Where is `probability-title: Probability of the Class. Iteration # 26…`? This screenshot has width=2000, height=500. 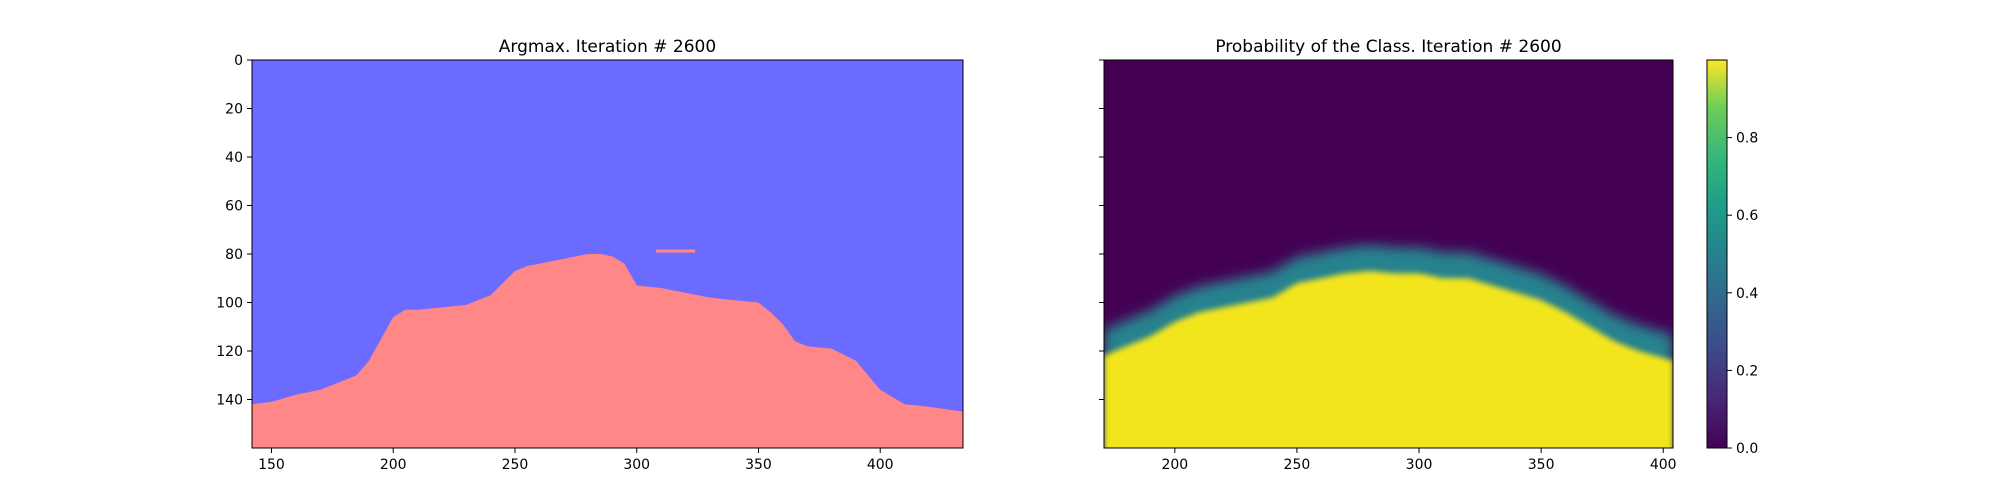
probability-title: Probability of the Class. Iteration # 26… is located at coordinates (1388, 47).